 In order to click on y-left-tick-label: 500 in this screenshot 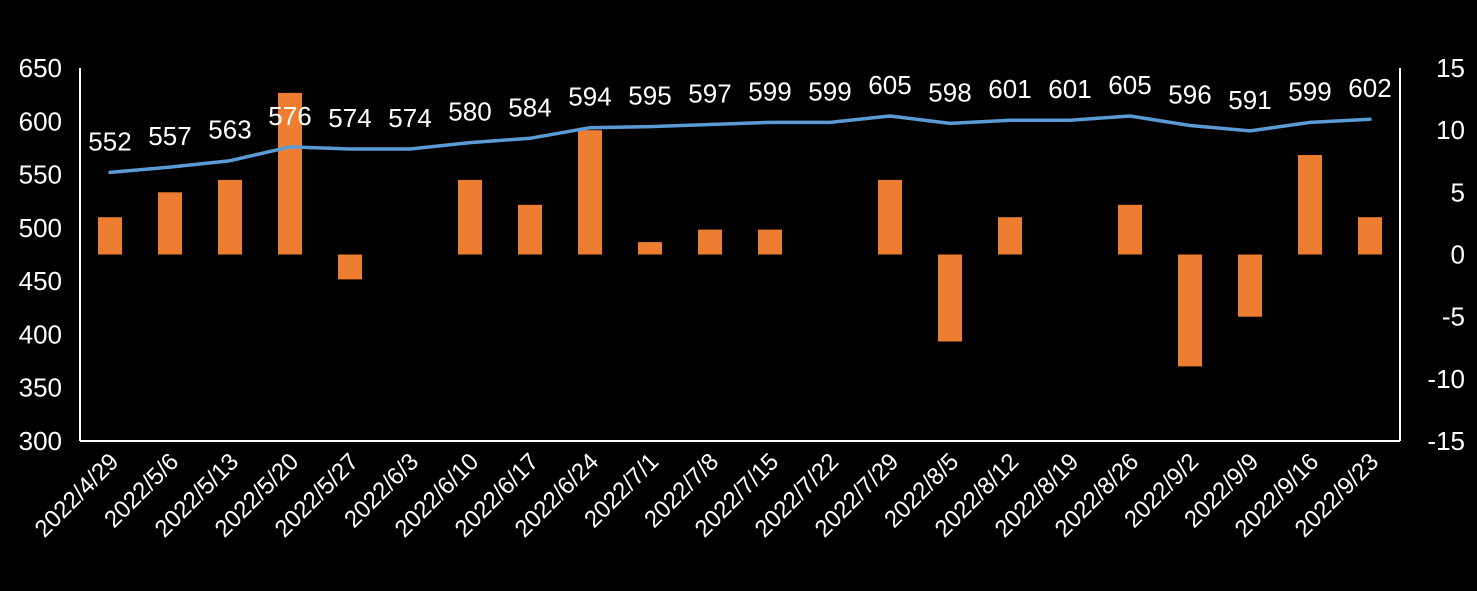, I will do `click(40, 228)`.